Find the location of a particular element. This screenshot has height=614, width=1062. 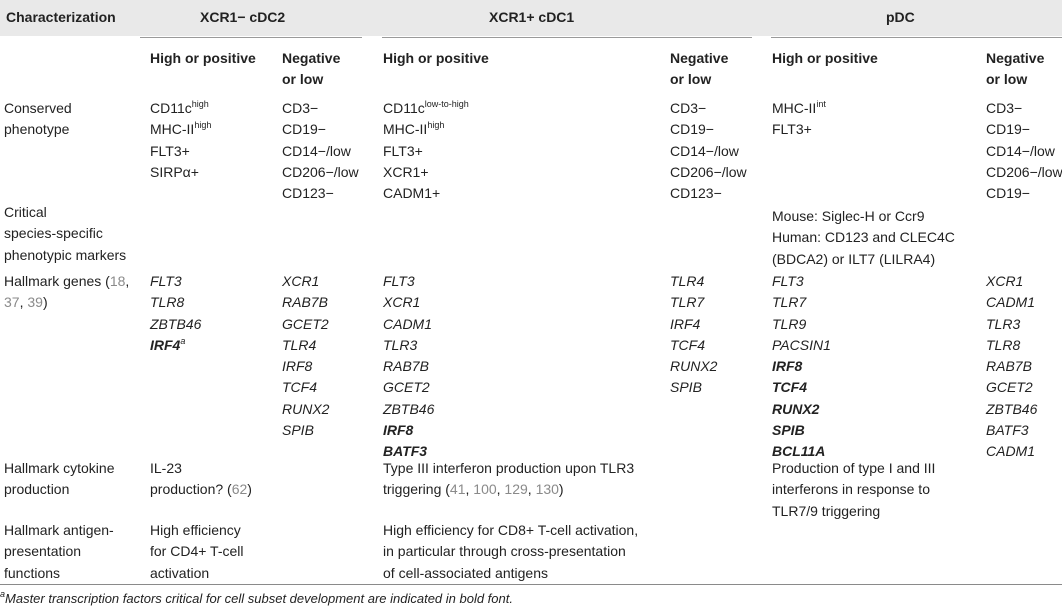

cdc2-neg-conserved: CD3− CD19− CD14−/low CD206−/low CD123− is located at coordinates (320, 151).